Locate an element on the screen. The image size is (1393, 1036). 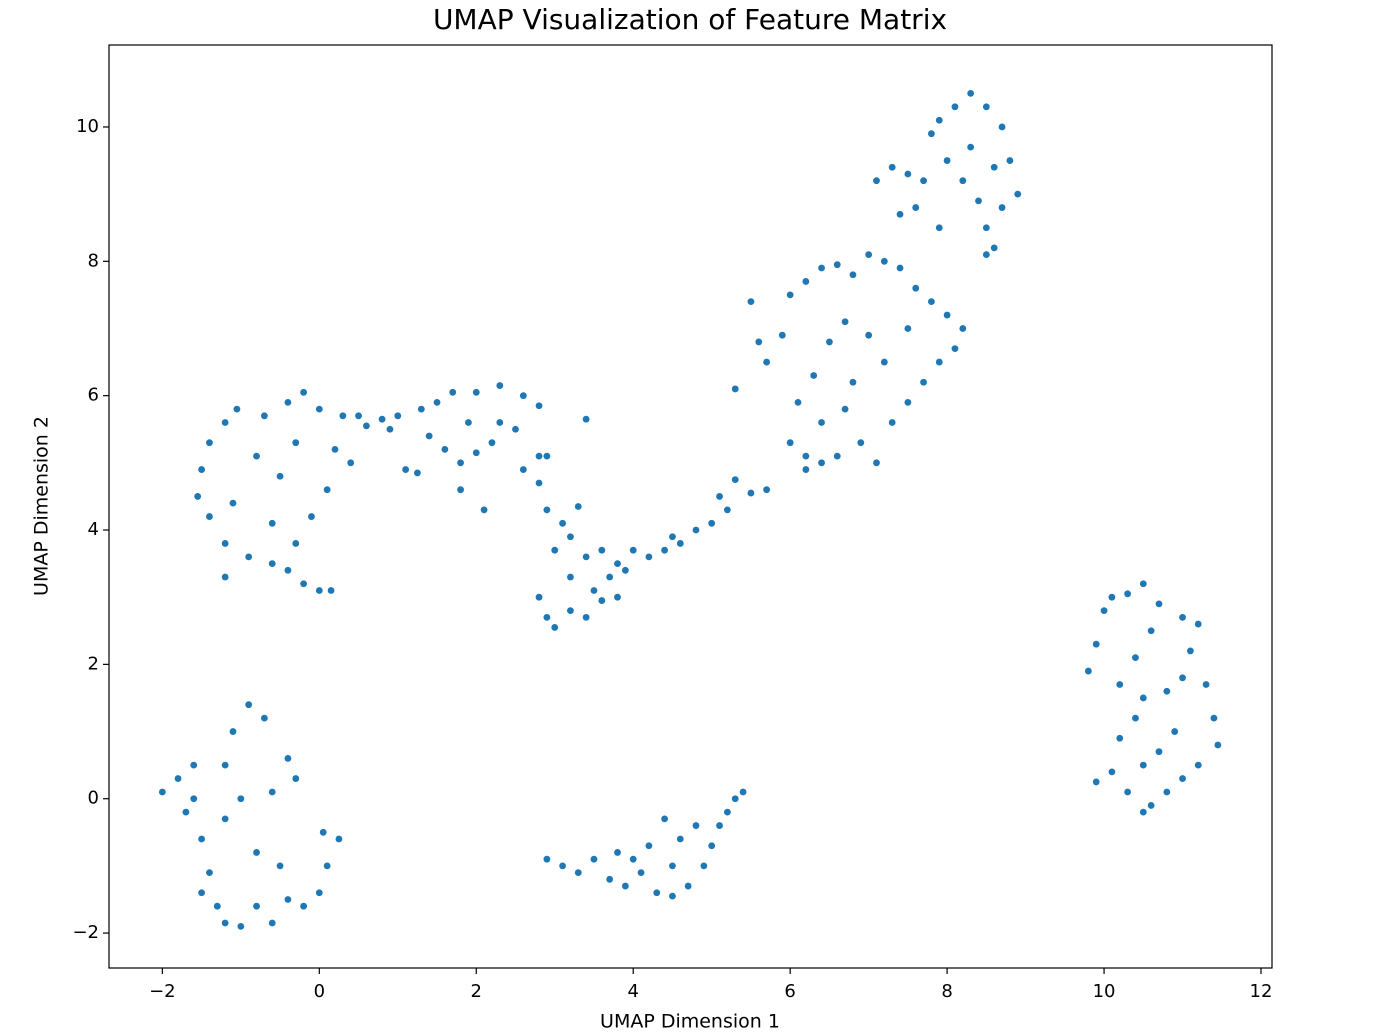
x-tick-label: 0 is located at coordinates (319, 991).